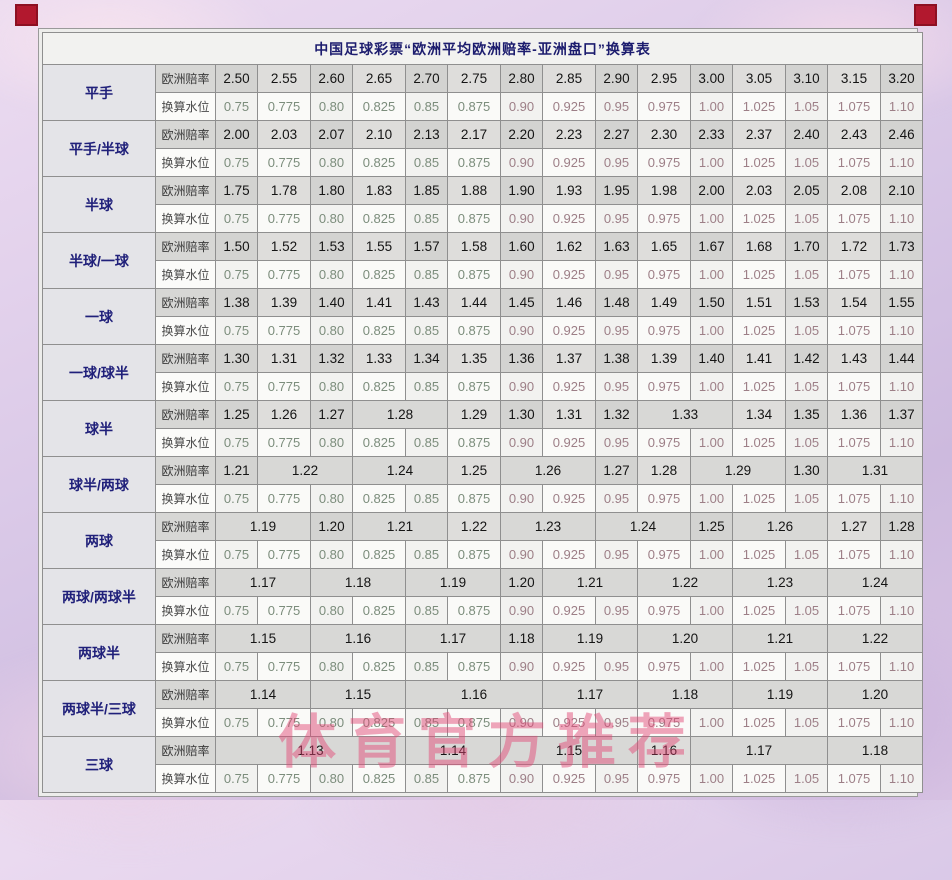  I want to click on odds-cell: 1.17, so click(453, 638).